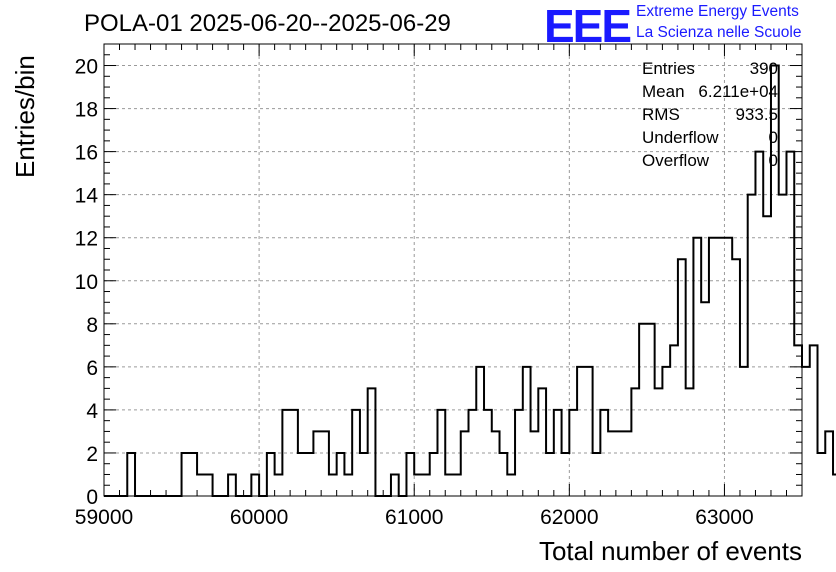  Describe the element at coordinates (92, 497) in the screenshot. I see `y-tick-label: 0` at that location.